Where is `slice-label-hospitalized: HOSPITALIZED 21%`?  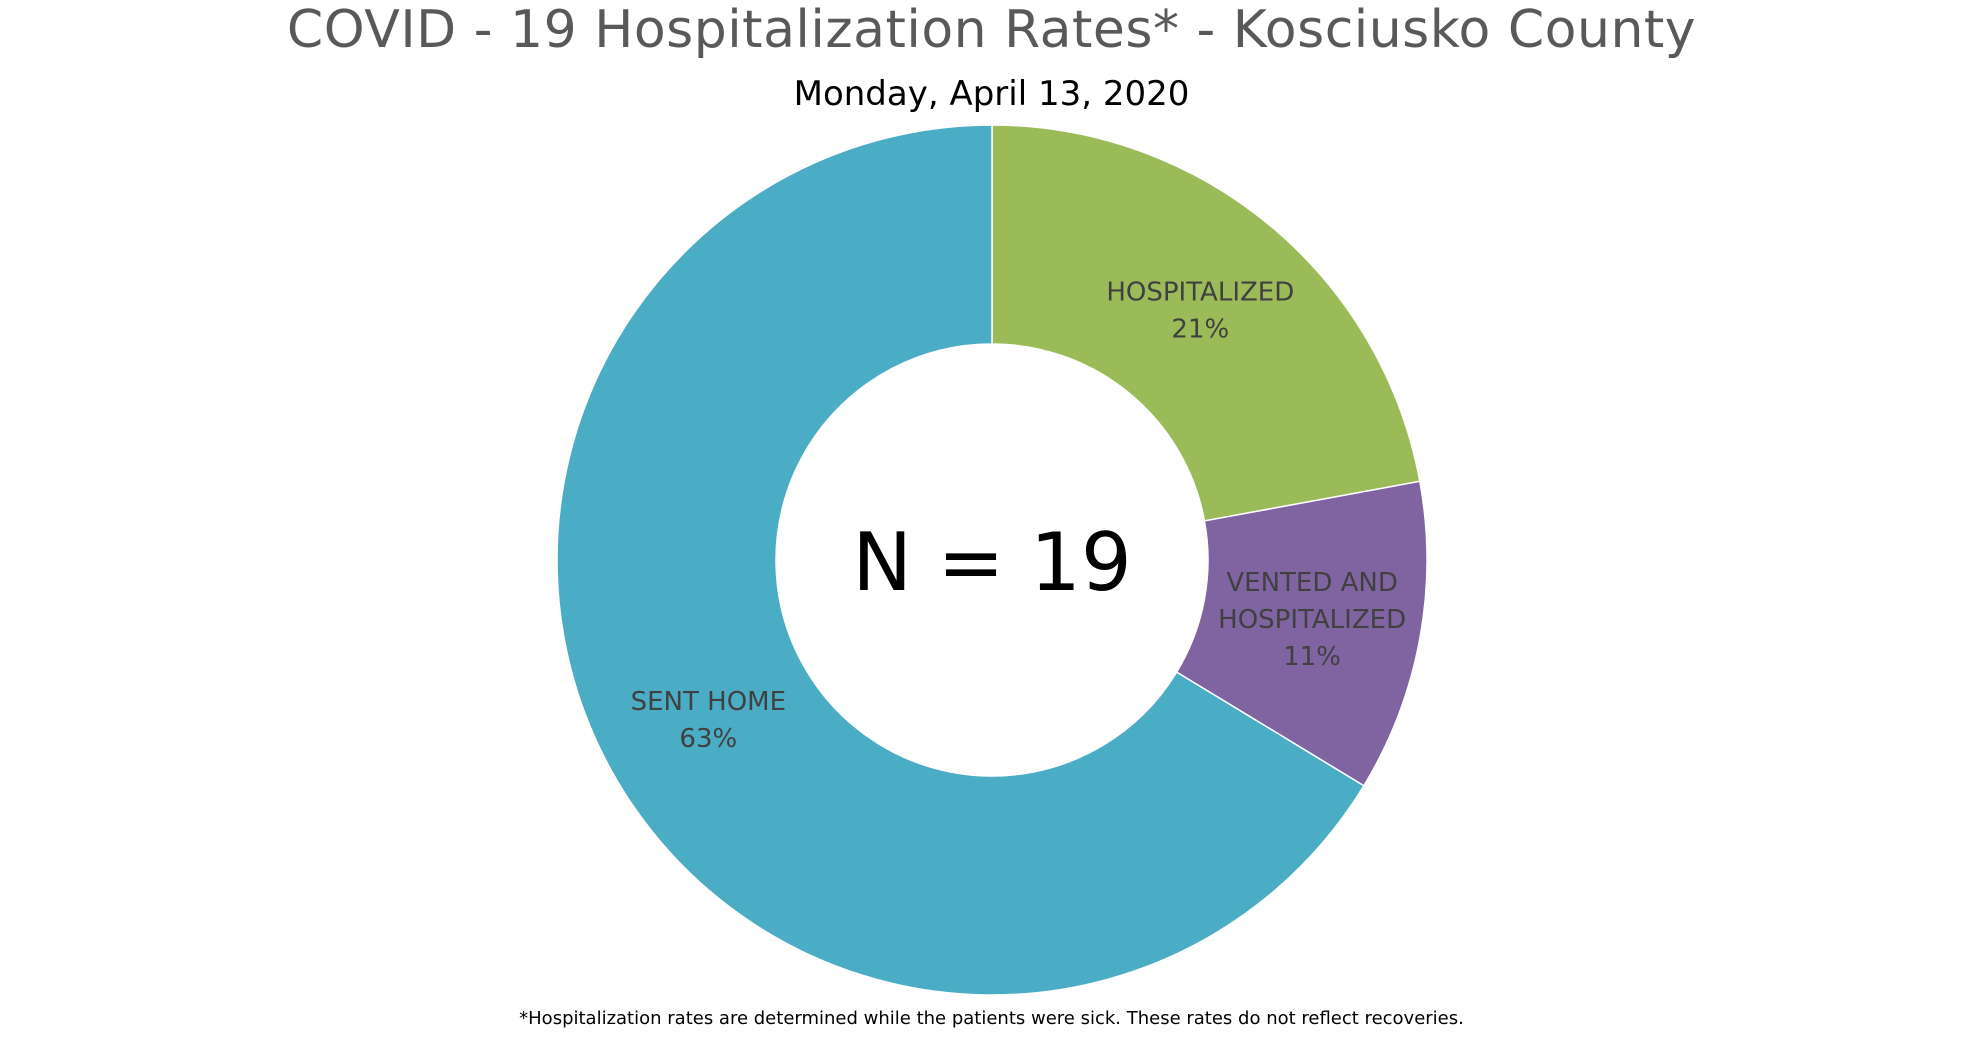
slice-label-hospitalized: HOSPITALIZED 21% is located at coordinates (1200, 310).